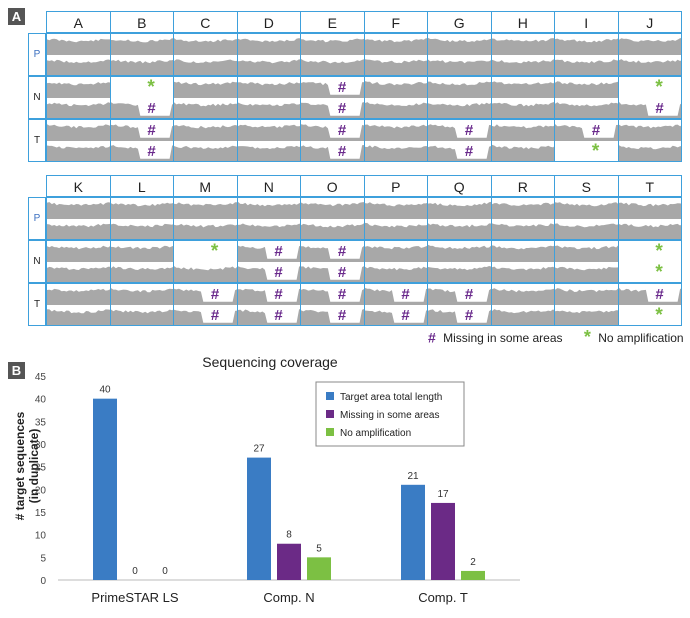  Describe the element at coordinates (165, 571) in the screenshot. I see `data-label: 0` at that location.